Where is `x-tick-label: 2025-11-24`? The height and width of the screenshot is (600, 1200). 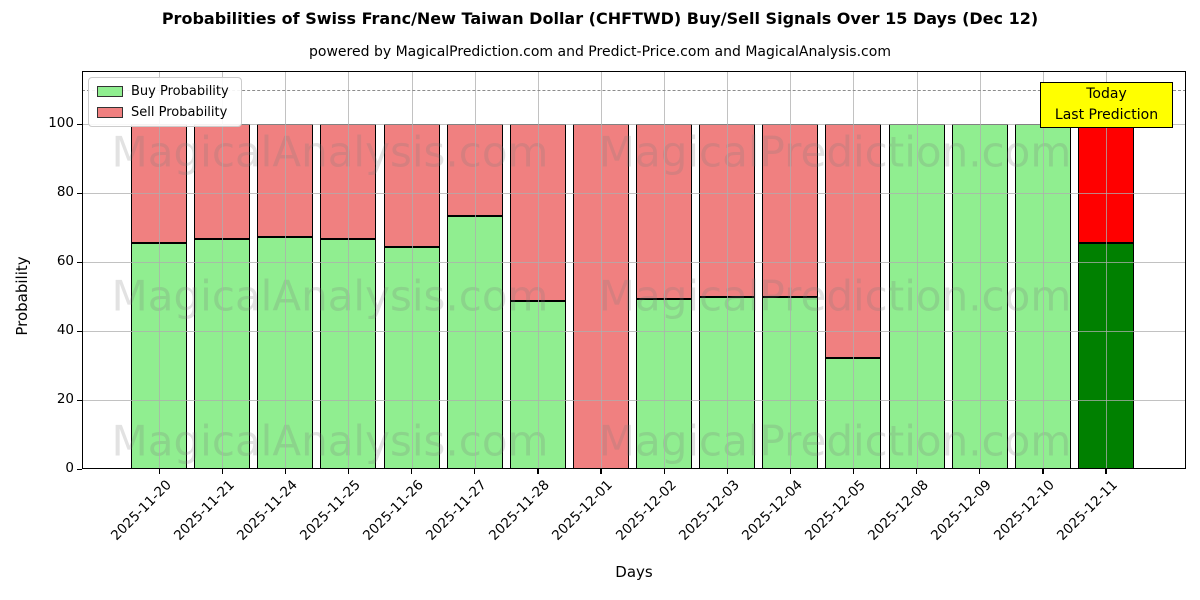 x-tick-label: 2025-11-24 is located at coordinates (267, 510).